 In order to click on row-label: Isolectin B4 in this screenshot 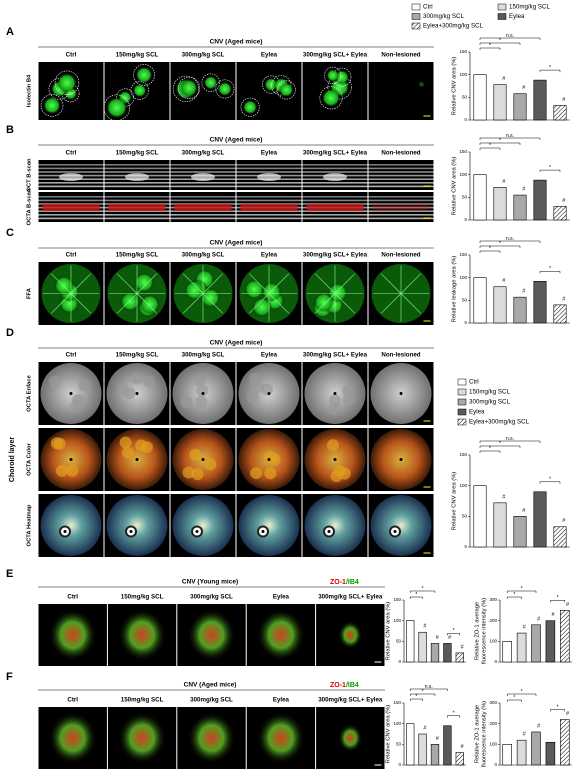, I will do `click(30, 90)`.